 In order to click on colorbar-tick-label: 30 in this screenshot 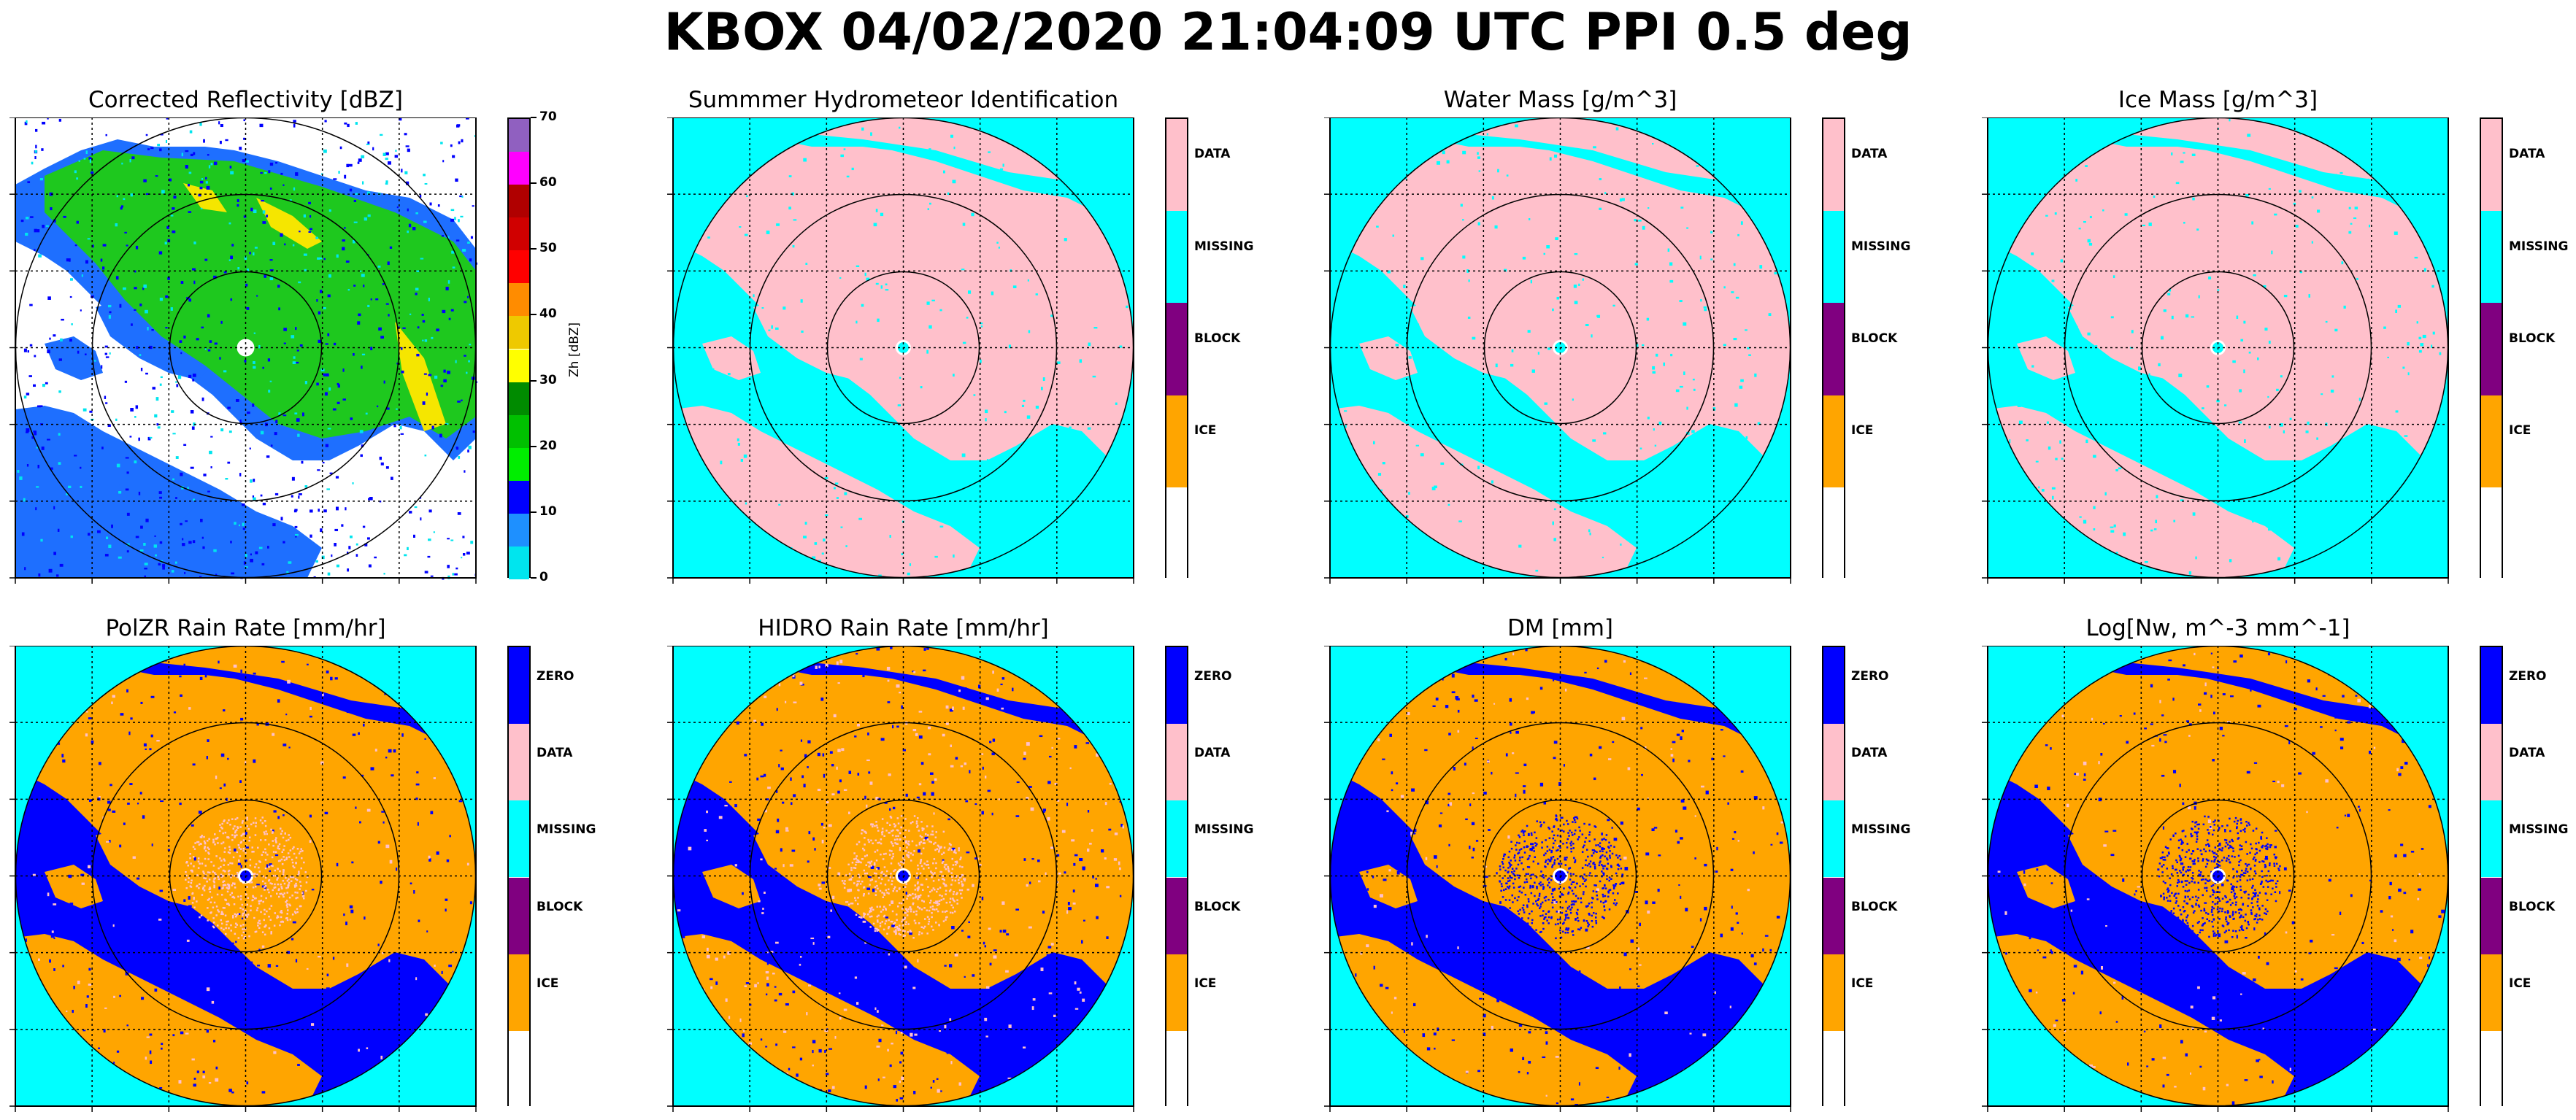, I will do `click(548, 379)`.